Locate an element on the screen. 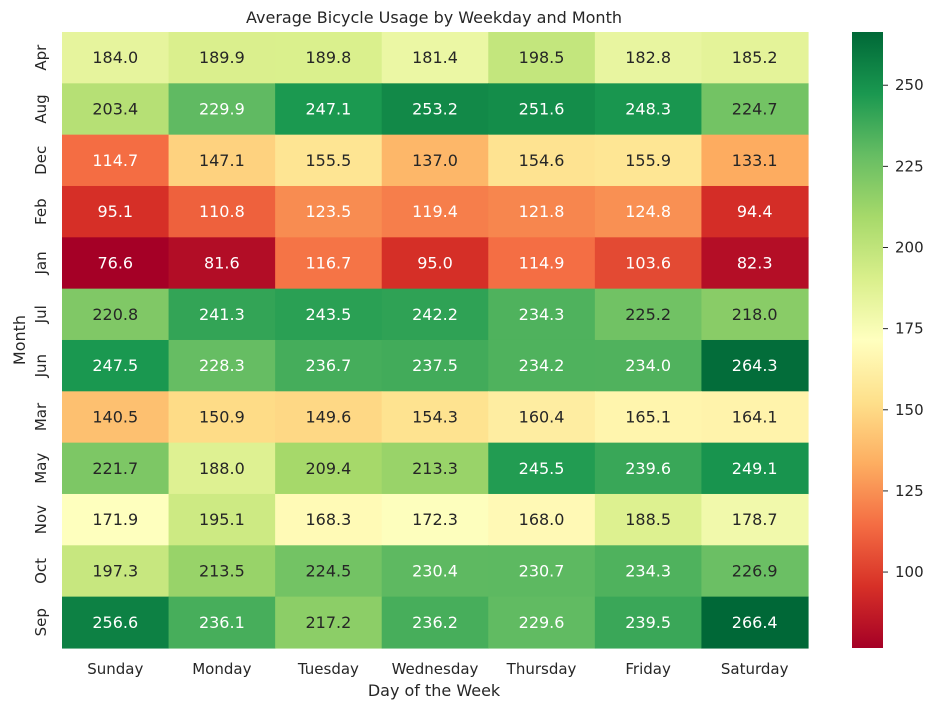  y-tick-label: Sep is located at coordinates (41, 622).